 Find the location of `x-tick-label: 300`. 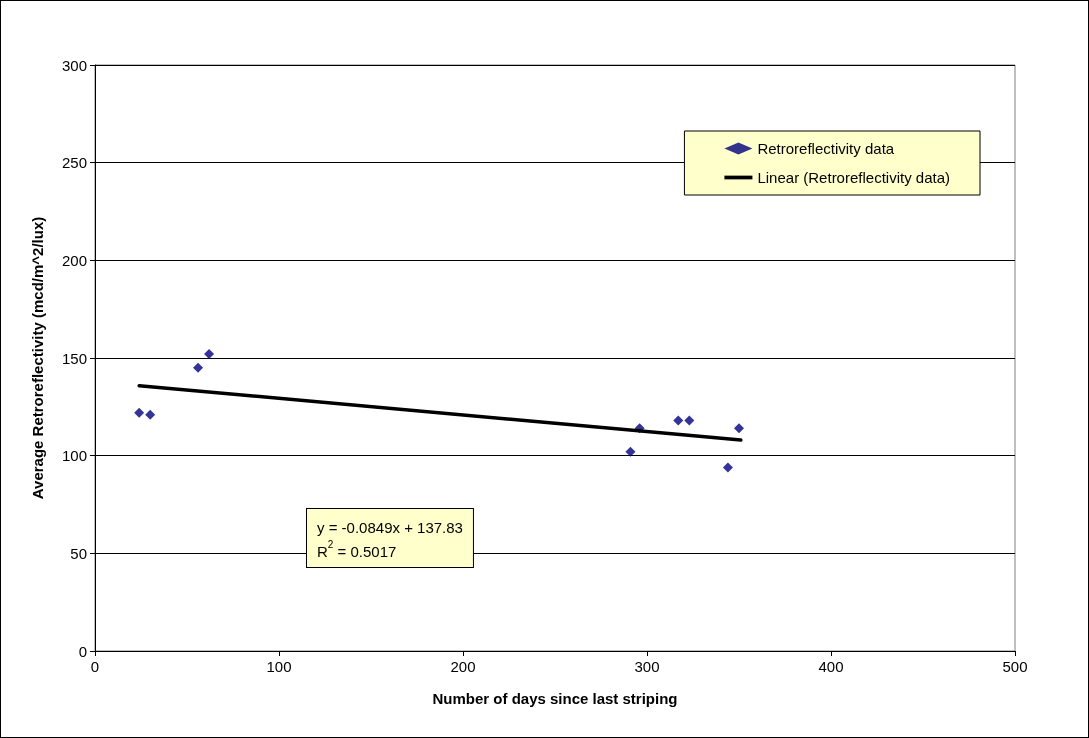

x-tick-label: 300 is located at coordinates (647, 666).